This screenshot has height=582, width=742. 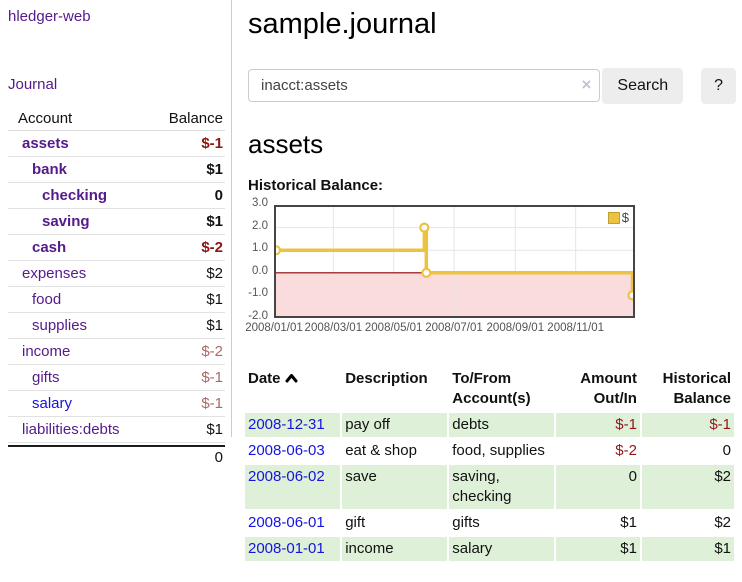 What do you see at coordinates (33, 84) in the screenshot?
I see `sidebar-item-journal: Journal` at bounding box center [33, 84].